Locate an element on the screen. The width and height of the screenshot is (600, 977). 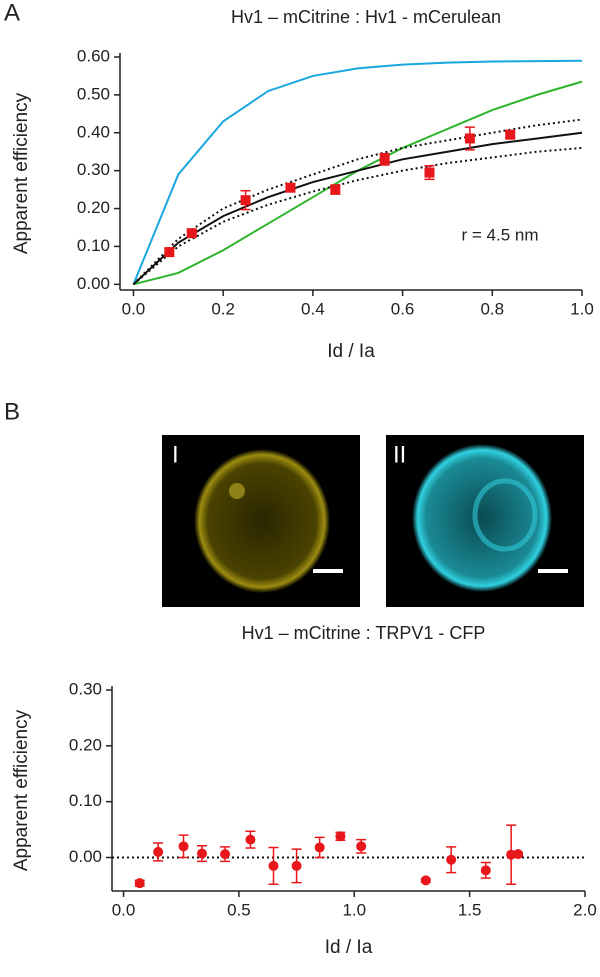
annotation: r = 4.5 nm is located at coordinates (499, 234).